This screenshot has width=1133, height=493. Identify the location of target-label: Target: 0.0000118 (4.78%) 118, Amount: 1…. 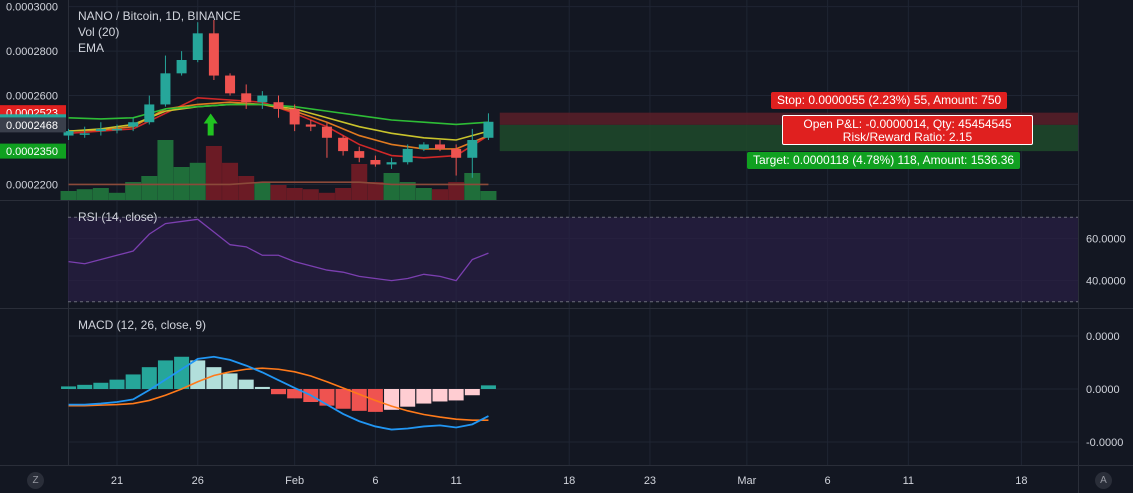
(884, 160).